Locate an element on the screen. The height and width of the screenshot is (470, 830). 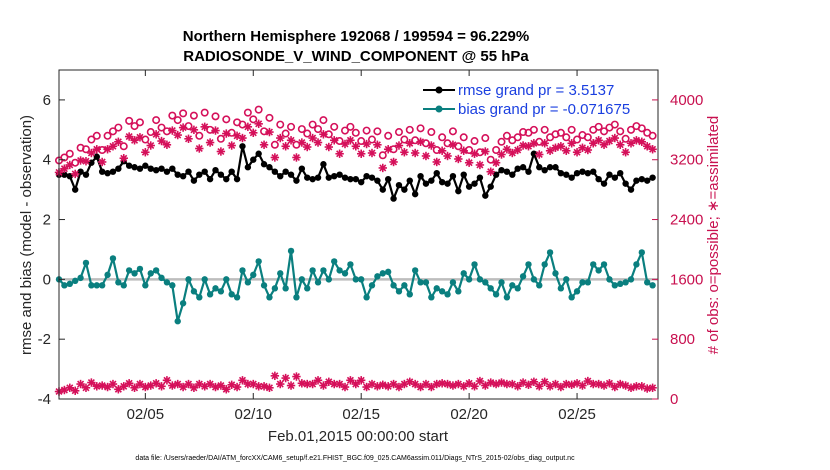
y-tick-label: 4 is located at coordinates (47, 160).